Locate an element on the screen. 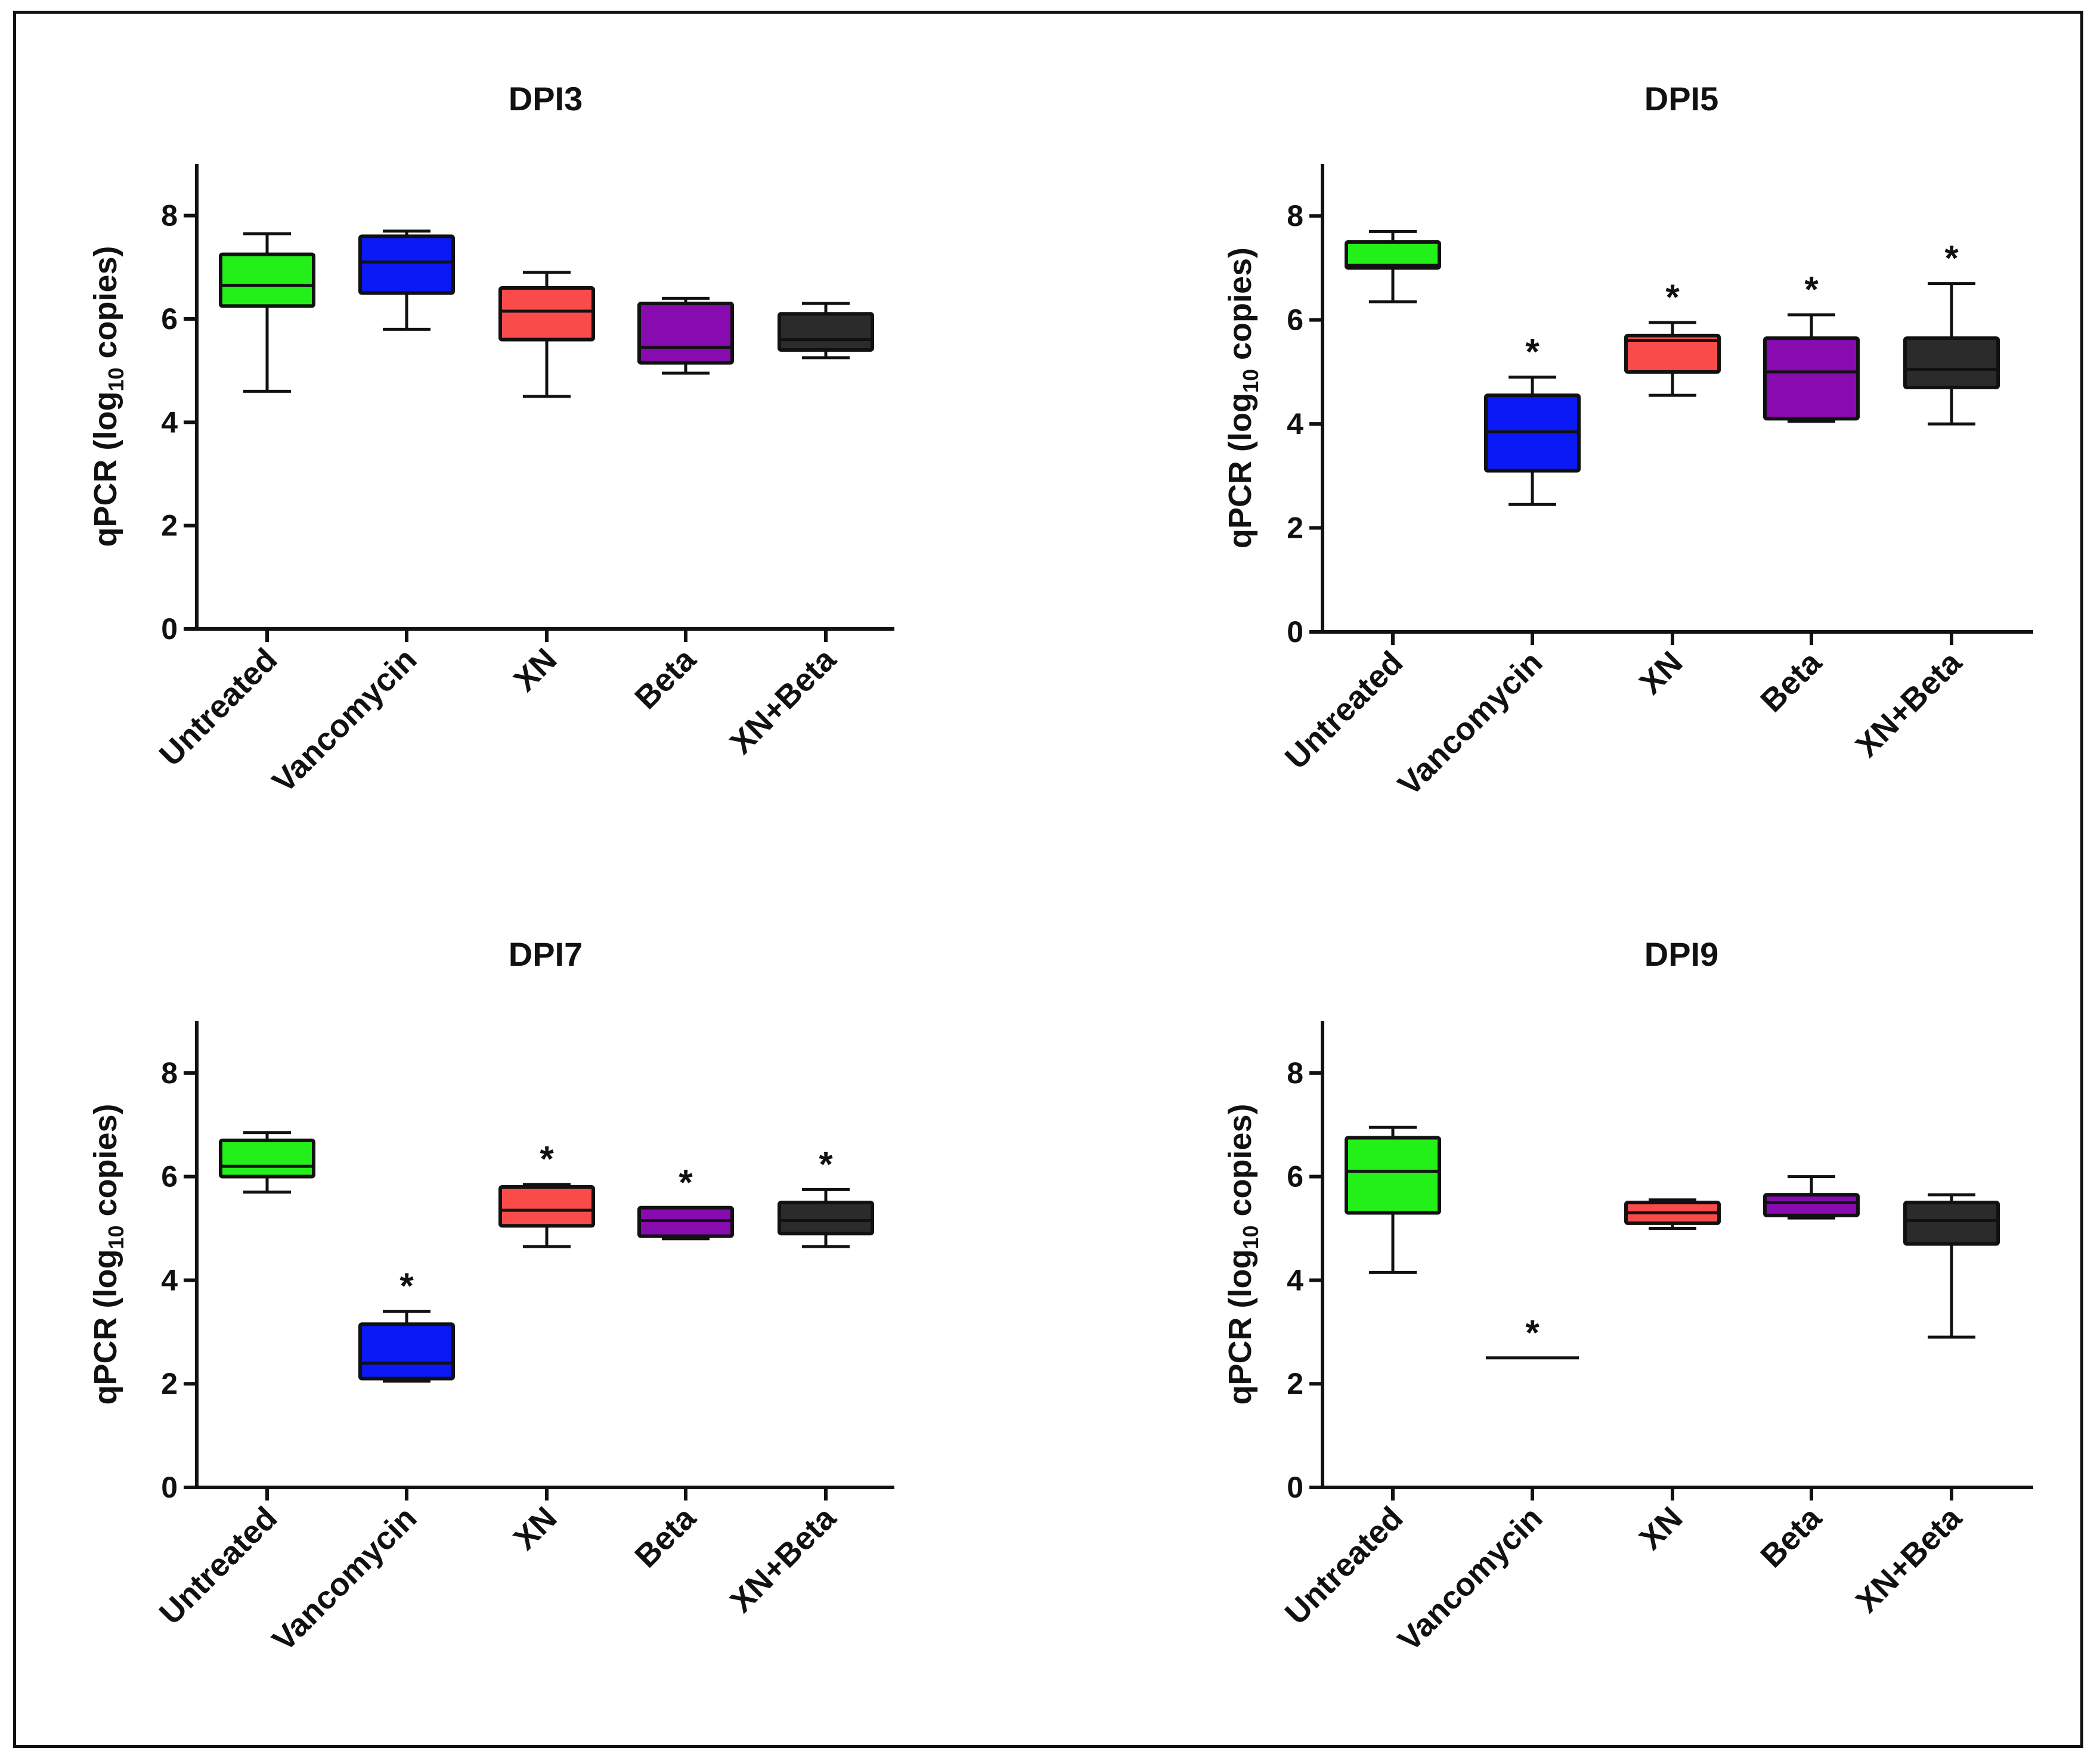 This screenshot has width=2100, height=1764. panel-title: DPI9 is located at coordinates (1681, 954).